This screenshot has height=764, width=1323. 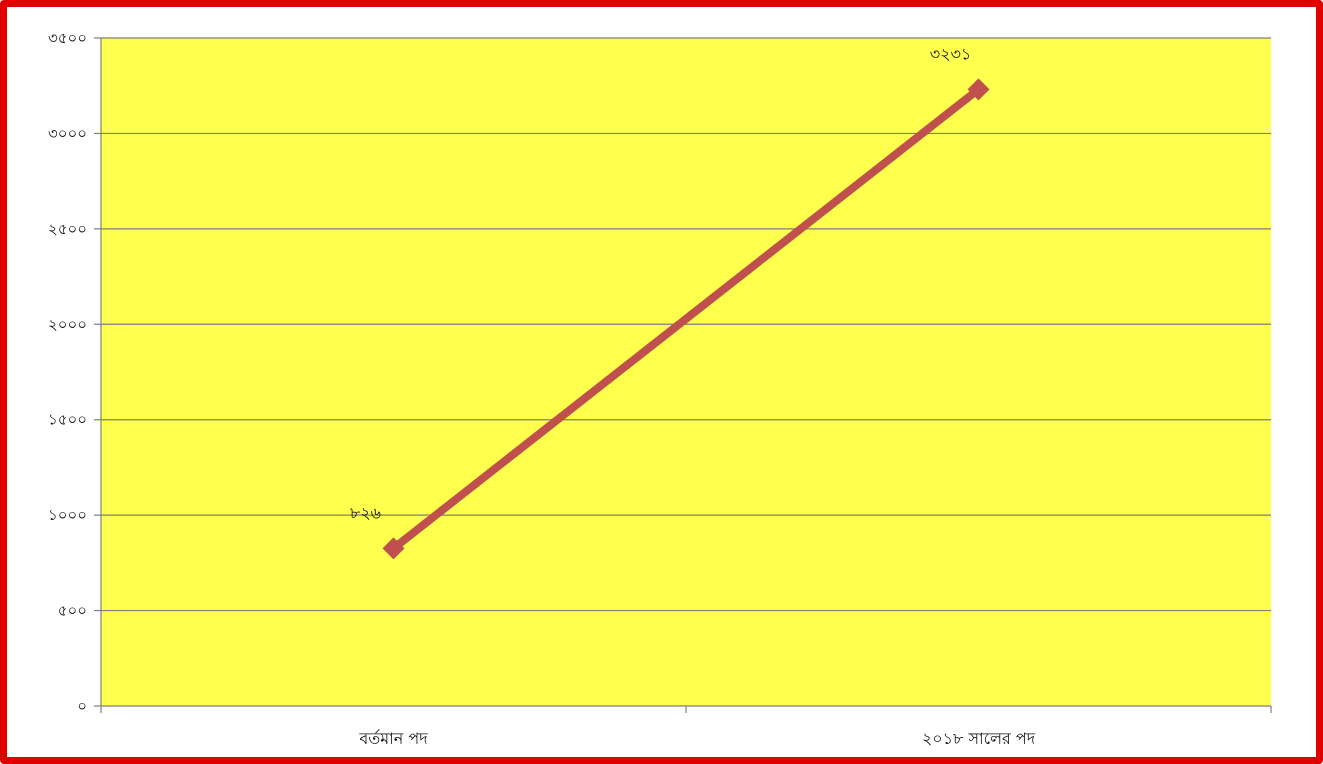 What do you see at coordinates (67, 515) in the screenshot?
I see `y-tick-label: ১০০০` at bounding box center [67, 515].